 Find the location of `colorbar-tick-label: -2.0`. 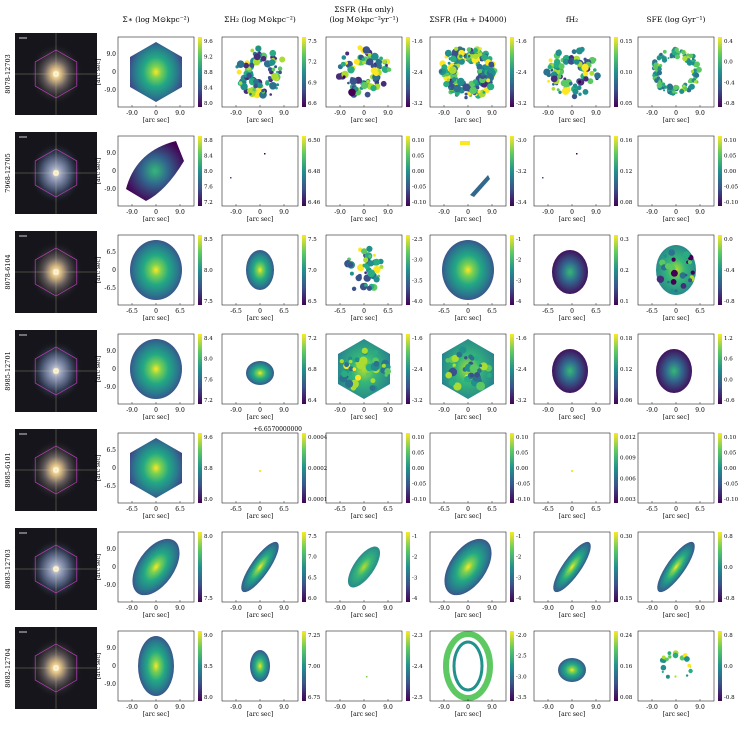

colorbar-tick-label: -2.0 is located at coordinates (521, 636).